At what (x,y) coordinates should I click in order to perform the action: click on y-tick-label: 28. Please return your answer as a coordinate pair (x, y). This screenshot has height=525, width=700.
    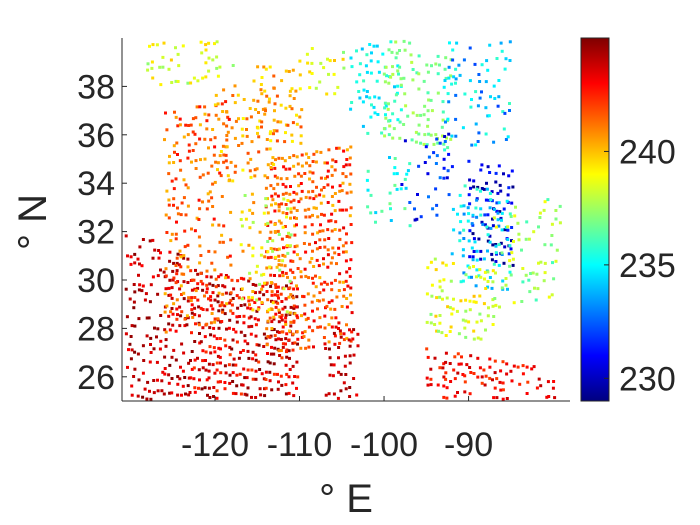
    Looking at the image, I should click on (96, 329).